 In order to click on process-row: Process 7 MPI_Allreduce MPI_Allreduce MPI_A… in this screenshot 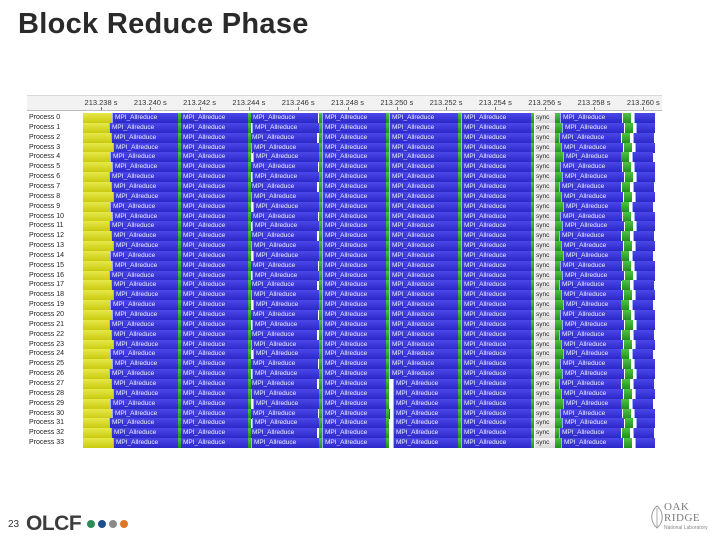, I will do `click(344, 186)`.